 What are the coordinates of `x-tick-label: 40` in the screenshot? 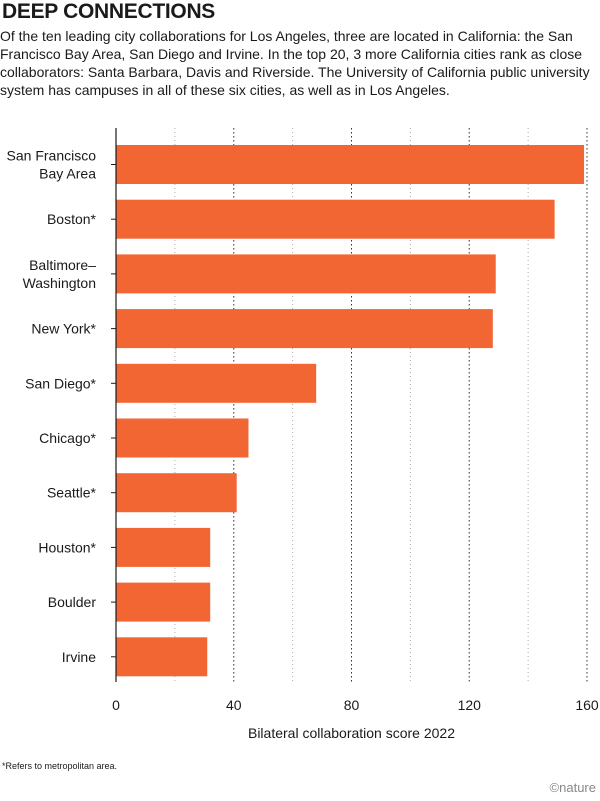 It's located at (234, 705).